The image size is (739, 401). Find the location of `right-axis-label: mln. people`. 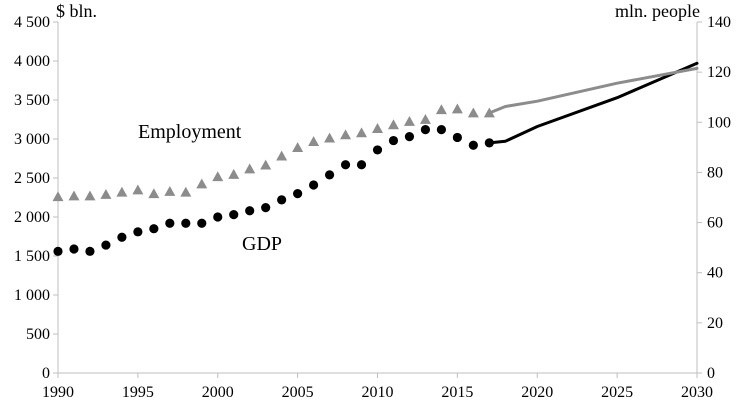

right-axis-label: mln. people is located at coordinates (657, 11).